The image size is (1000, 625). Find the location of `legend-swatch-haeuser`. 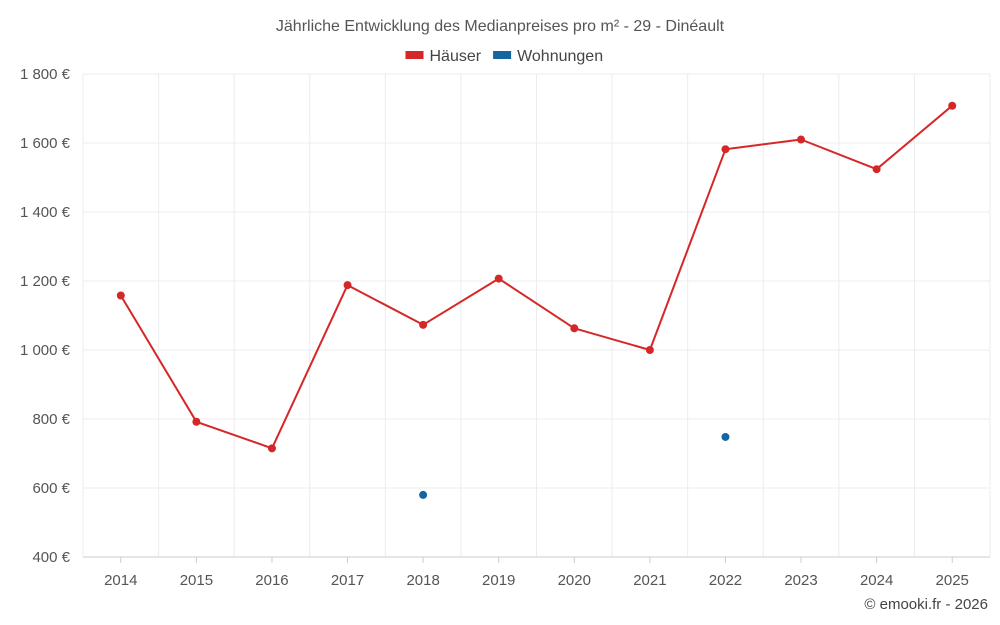

legend-swatch-haeuser is located at coordinates (414, 55).